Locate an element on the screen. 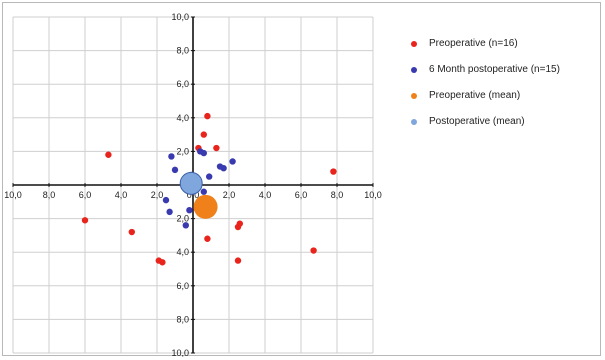 The image size is (605, 360). legend-marker-preoperative-mean is located at coordinates (414, 96).